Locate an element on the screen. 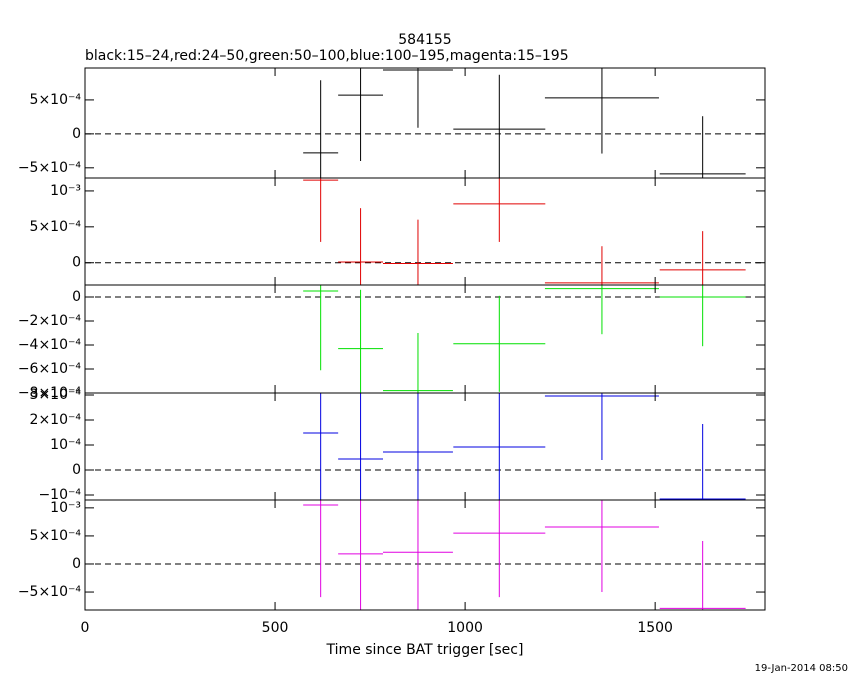 Image resolution: width=850 pixels, height=680 pixels. y-tick-label: −4×10⁻⁴ is located at coordinates (50, 345).